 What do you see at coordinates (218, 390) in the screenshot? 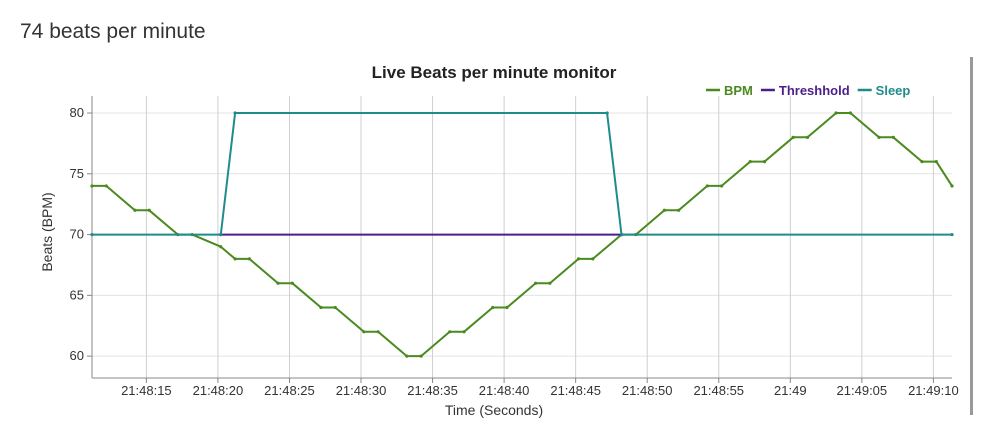
I see `x-tick-label: 21:48:20` at bounding box center [218, 390].